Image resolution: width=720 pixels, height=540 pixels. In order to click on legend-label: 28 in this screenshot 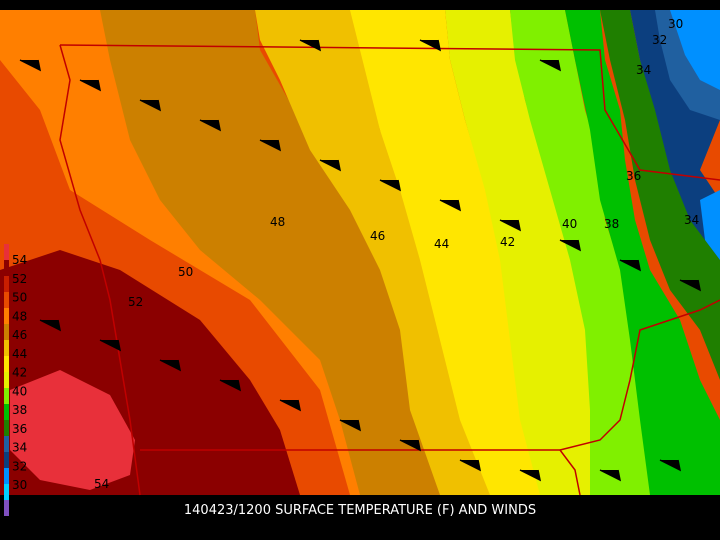, I will do `click(19, 504)`.